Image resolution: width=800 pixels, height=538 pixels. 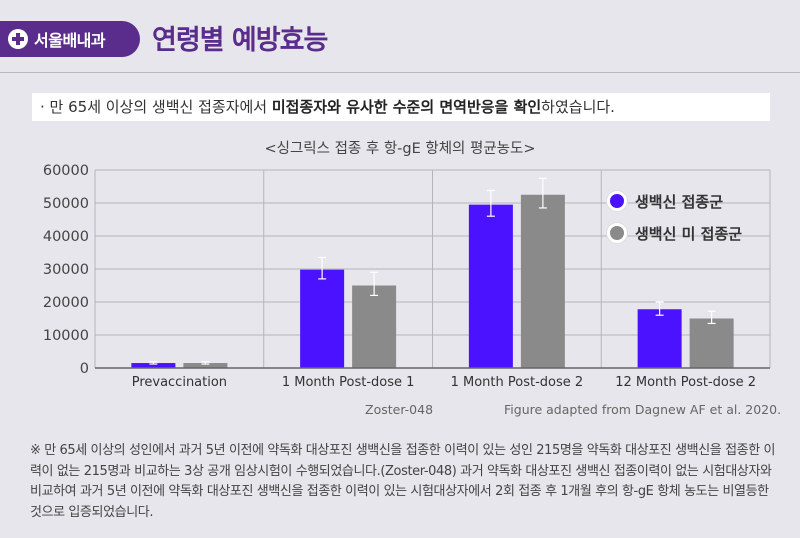 I want to click on legend-item-vaccinated: 생백신 접종군, so click(x=674, y=201).